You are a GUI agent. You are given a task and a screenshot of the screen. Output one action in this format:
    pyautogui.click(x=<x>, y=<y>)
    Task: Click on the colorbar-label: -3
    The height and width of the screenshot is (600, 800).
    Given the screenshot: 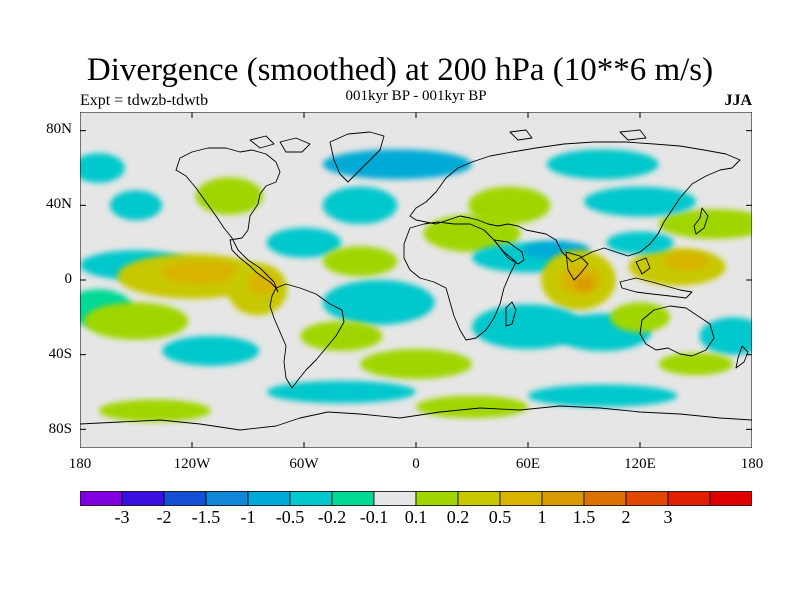 What is the action you would take?
    pyautogui.click(x=122, y=517)
    